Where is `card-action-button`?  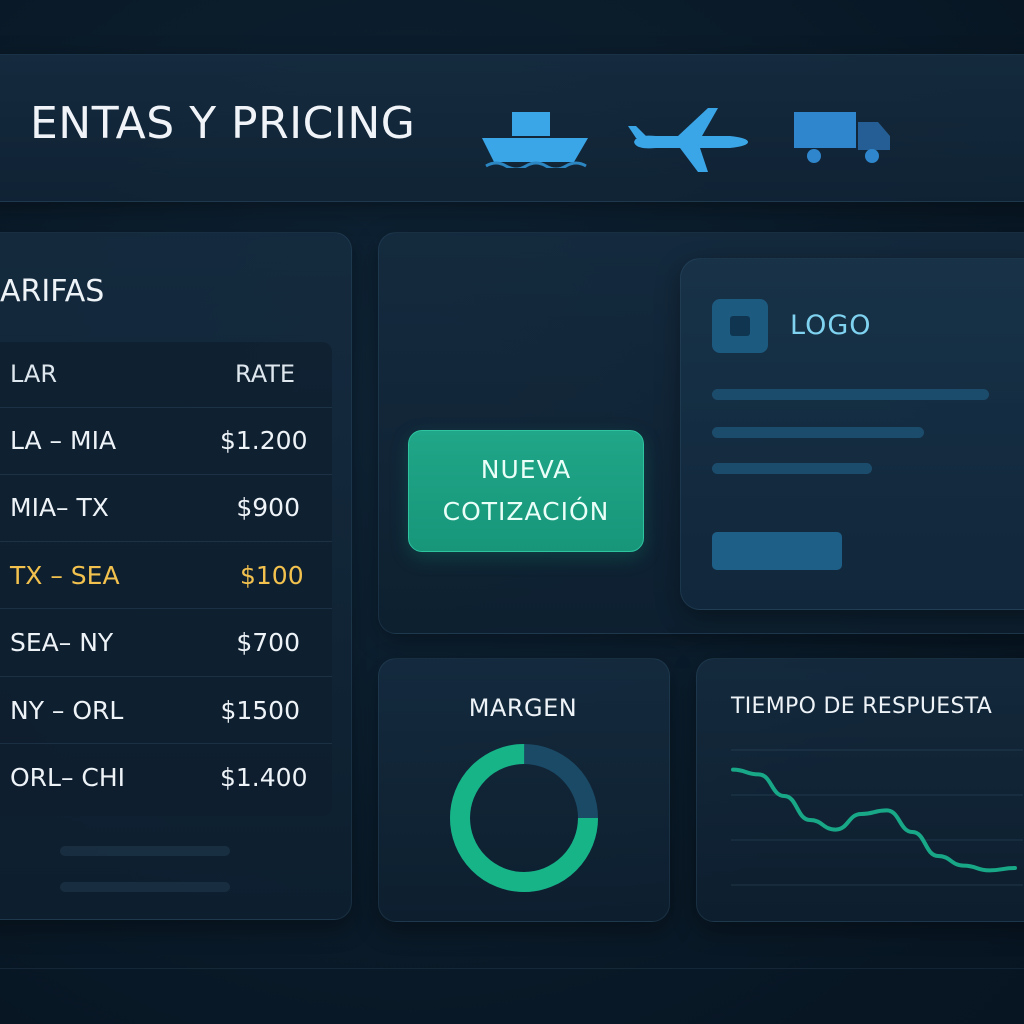 card-action-button is located at coordinates (777, 551).